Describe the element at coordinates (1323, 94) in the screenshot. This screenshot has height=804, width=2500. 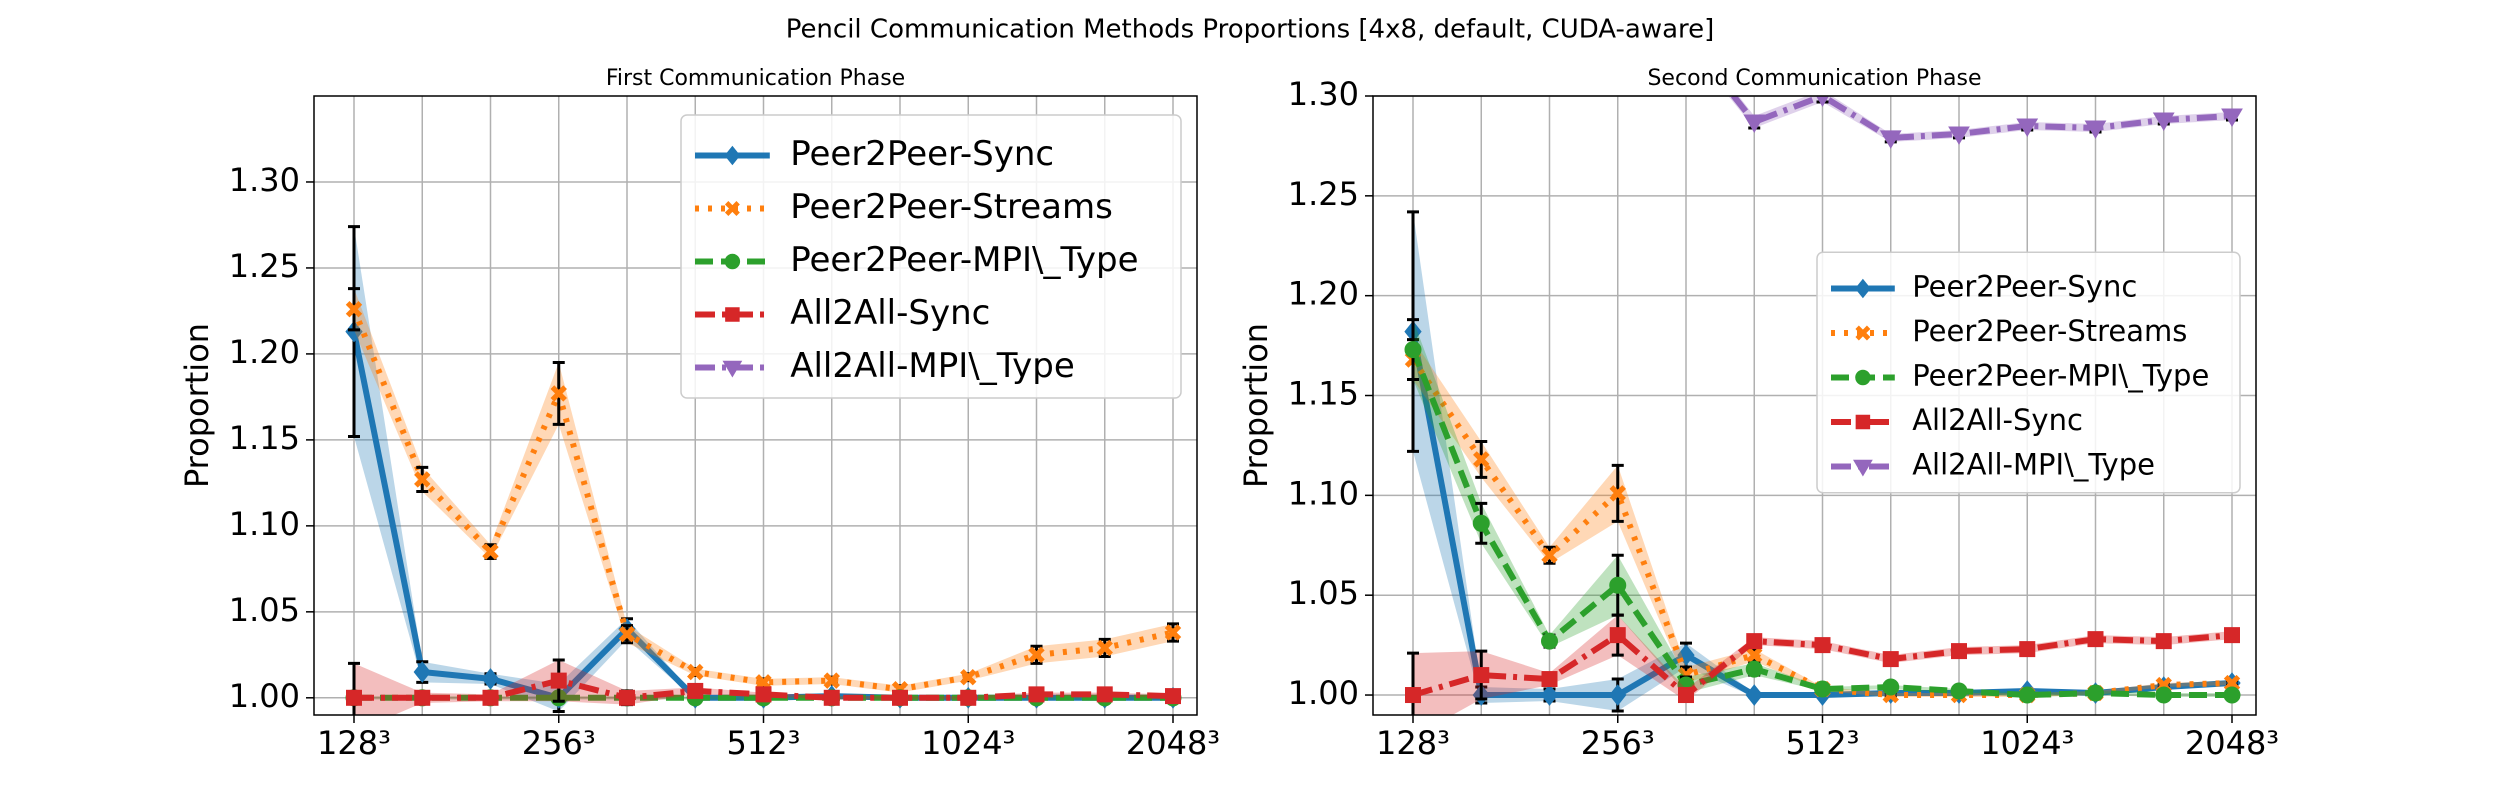
I see `y-tick-label: 1.30` at that location.